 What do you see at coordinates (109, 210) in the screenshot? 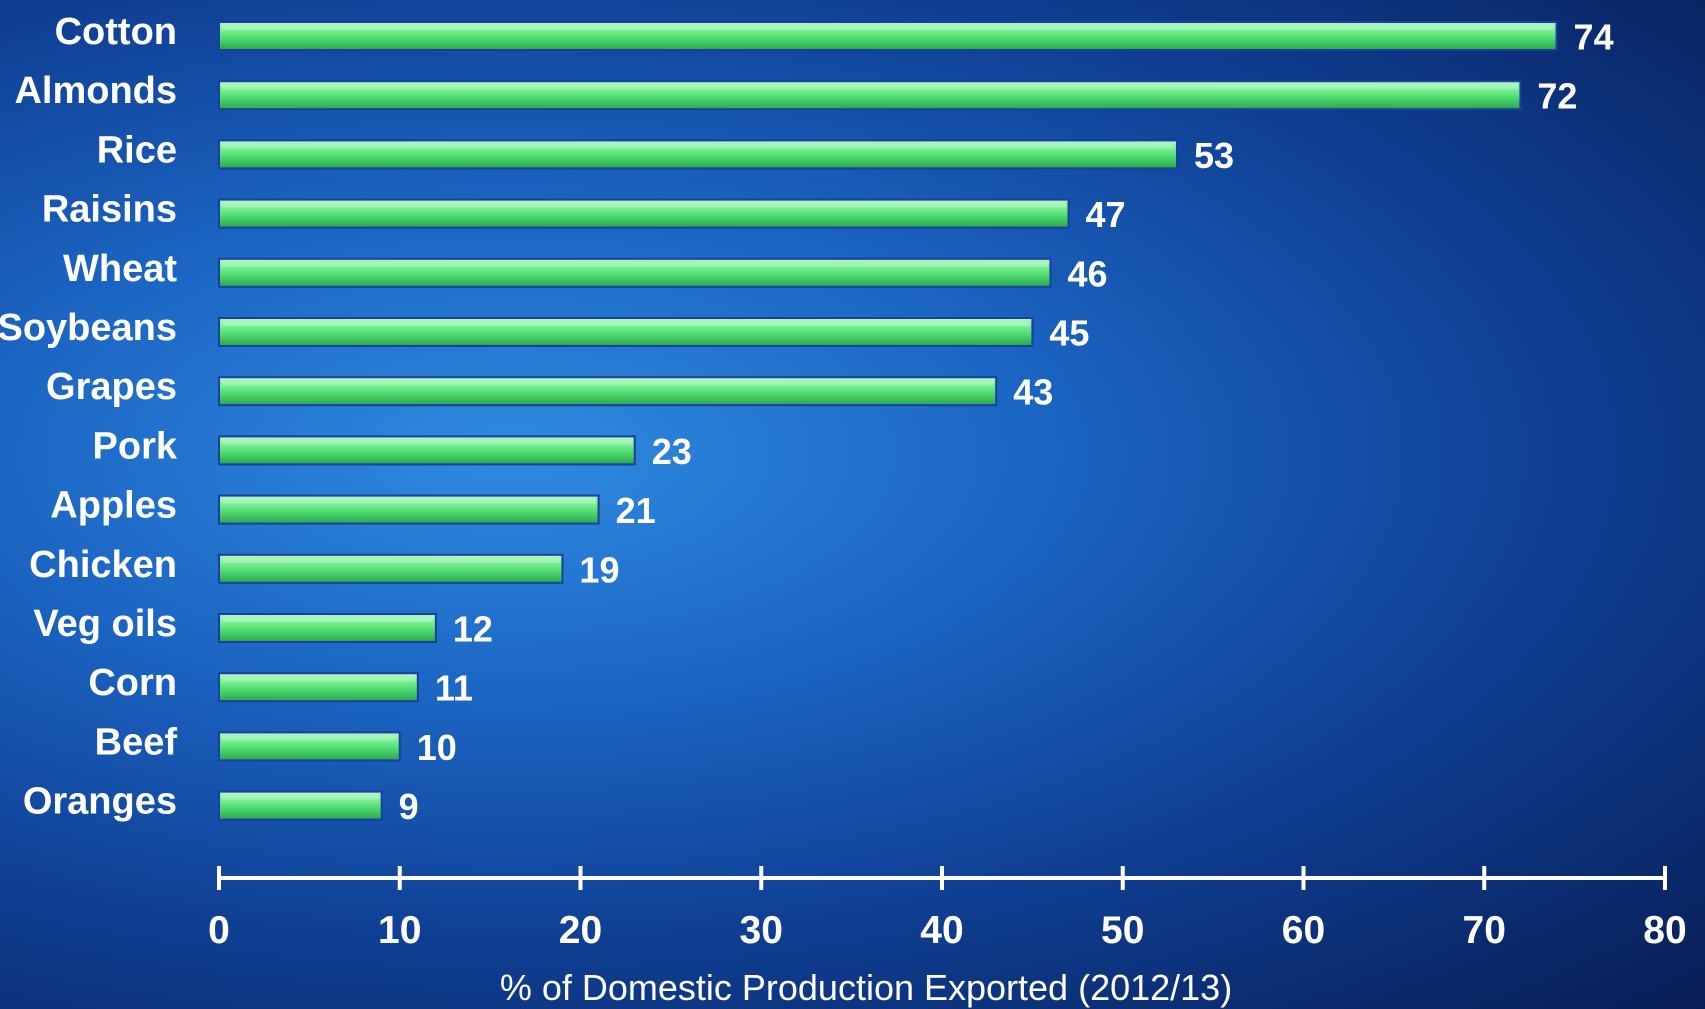
I see `category-label: Raisins` at bounding box center [109, 210].